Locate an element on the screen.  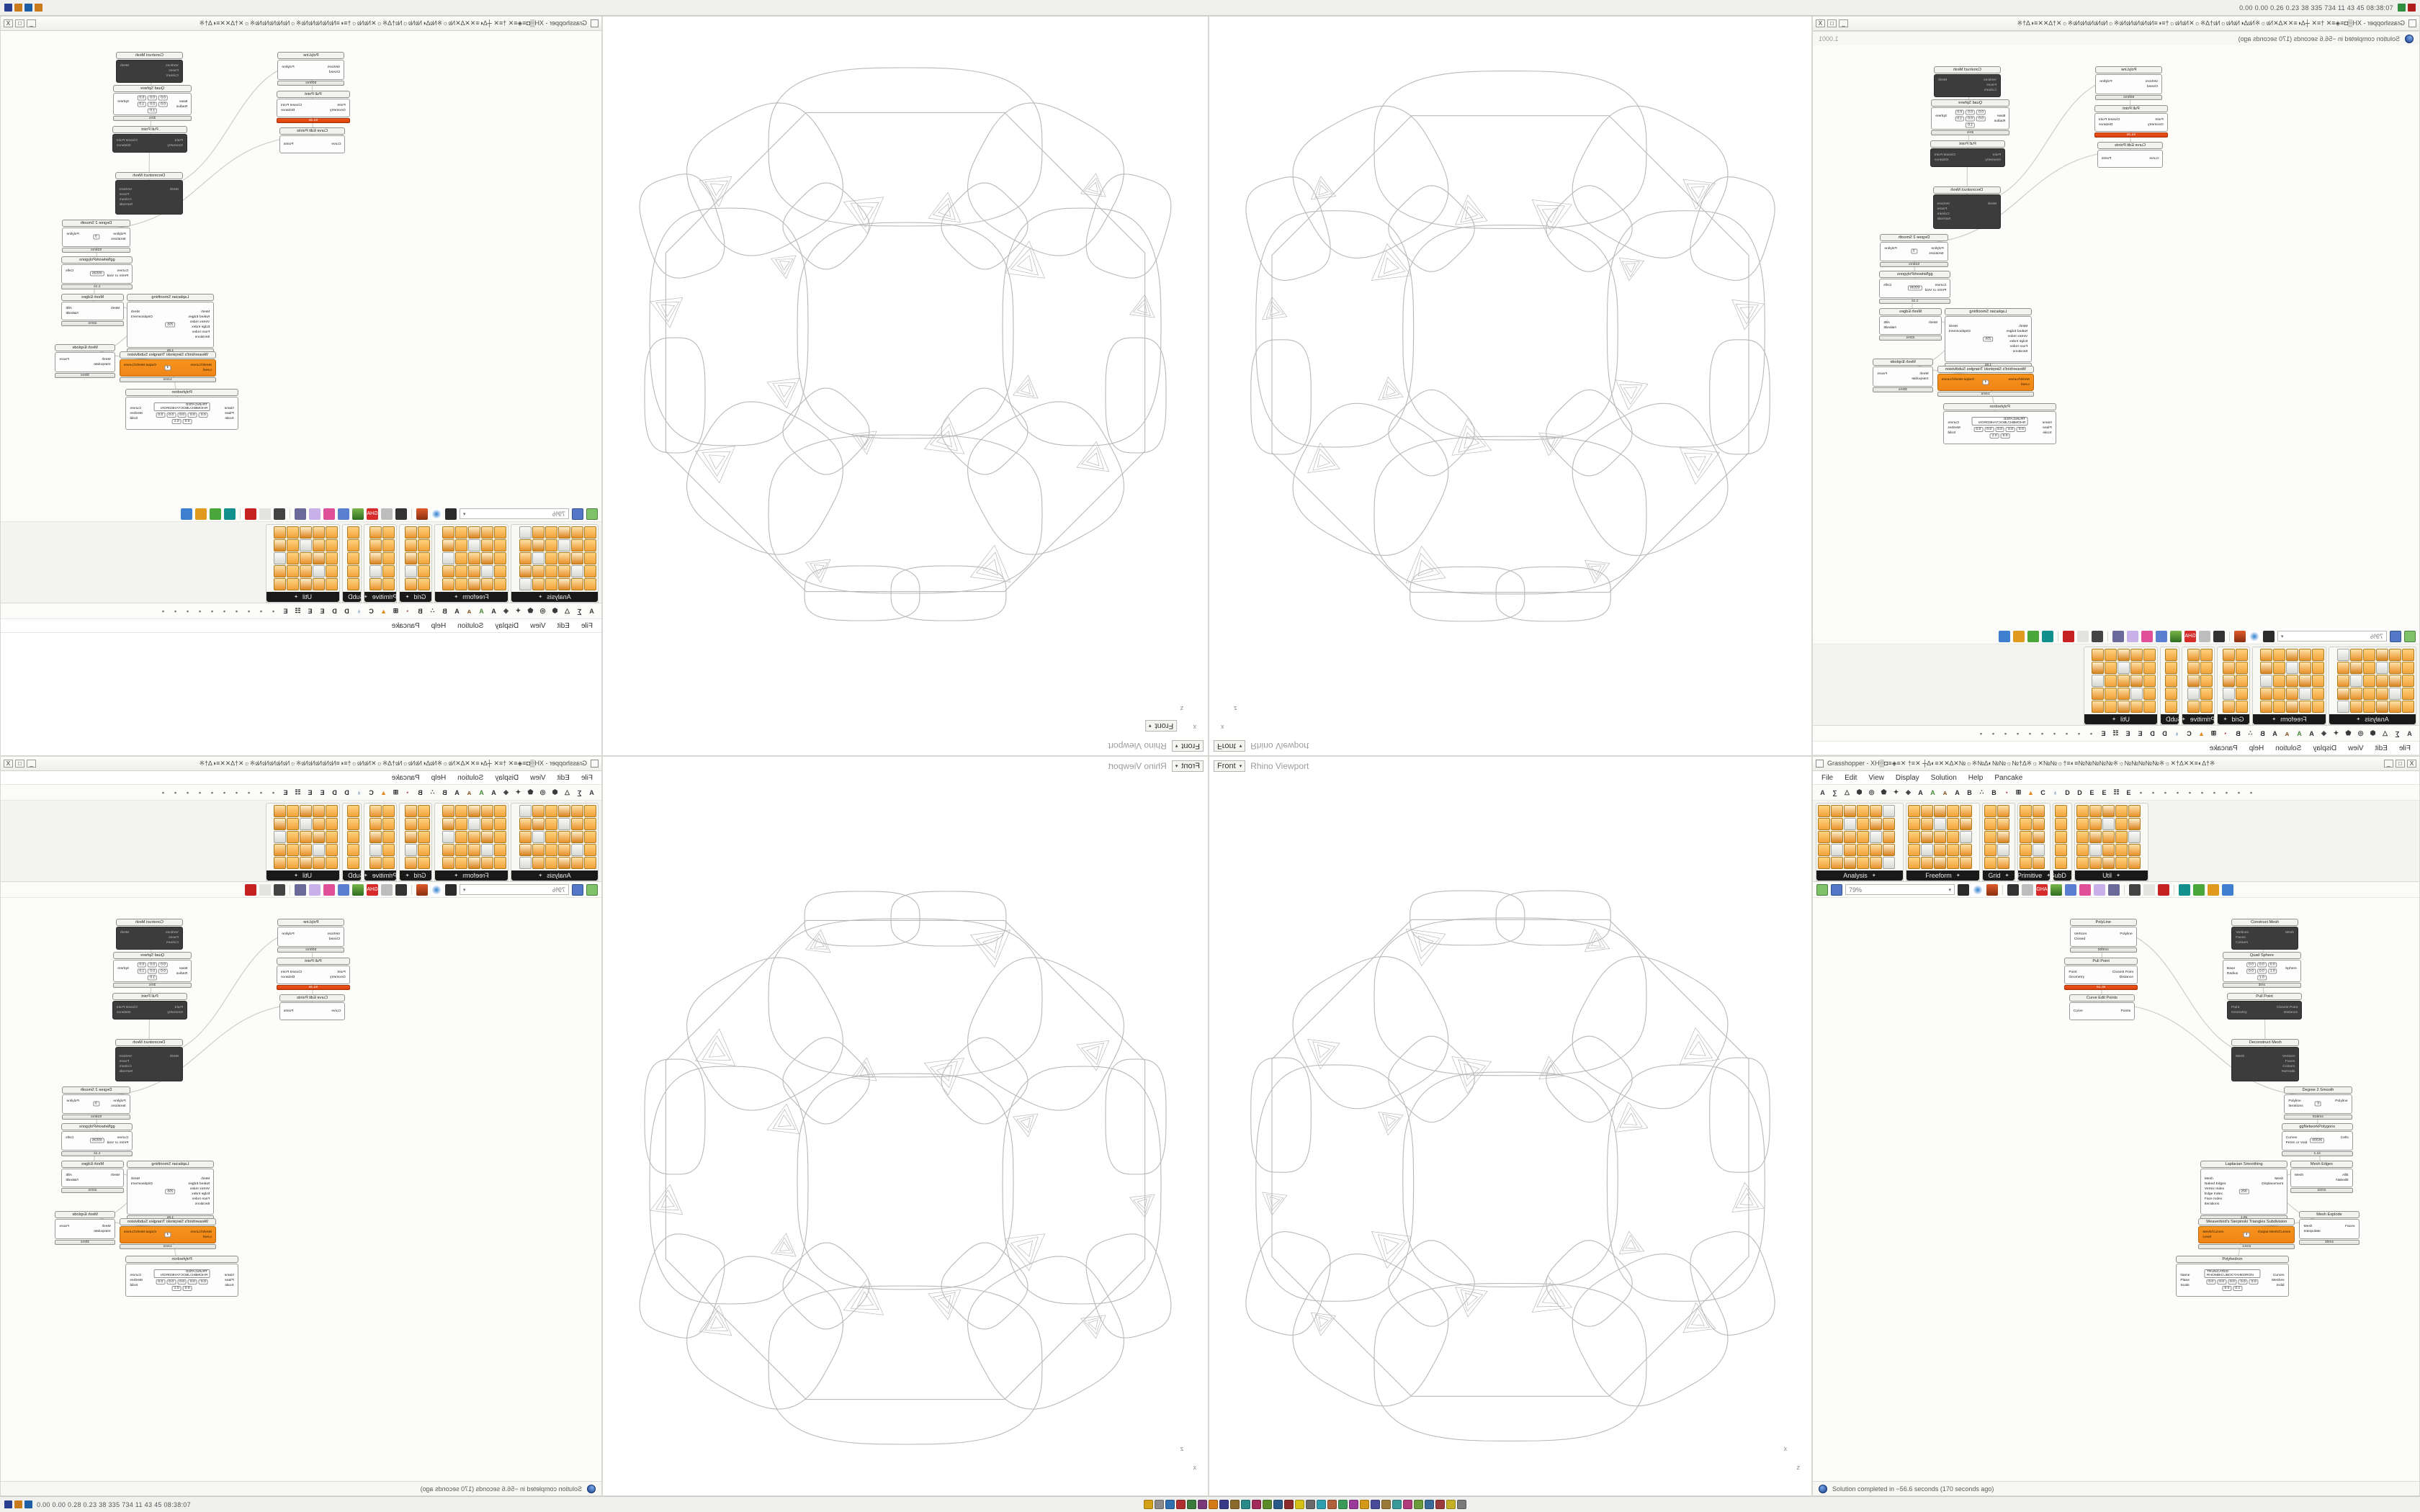
menu-item-pancake: Pancake is located at coordinates (406, 625).